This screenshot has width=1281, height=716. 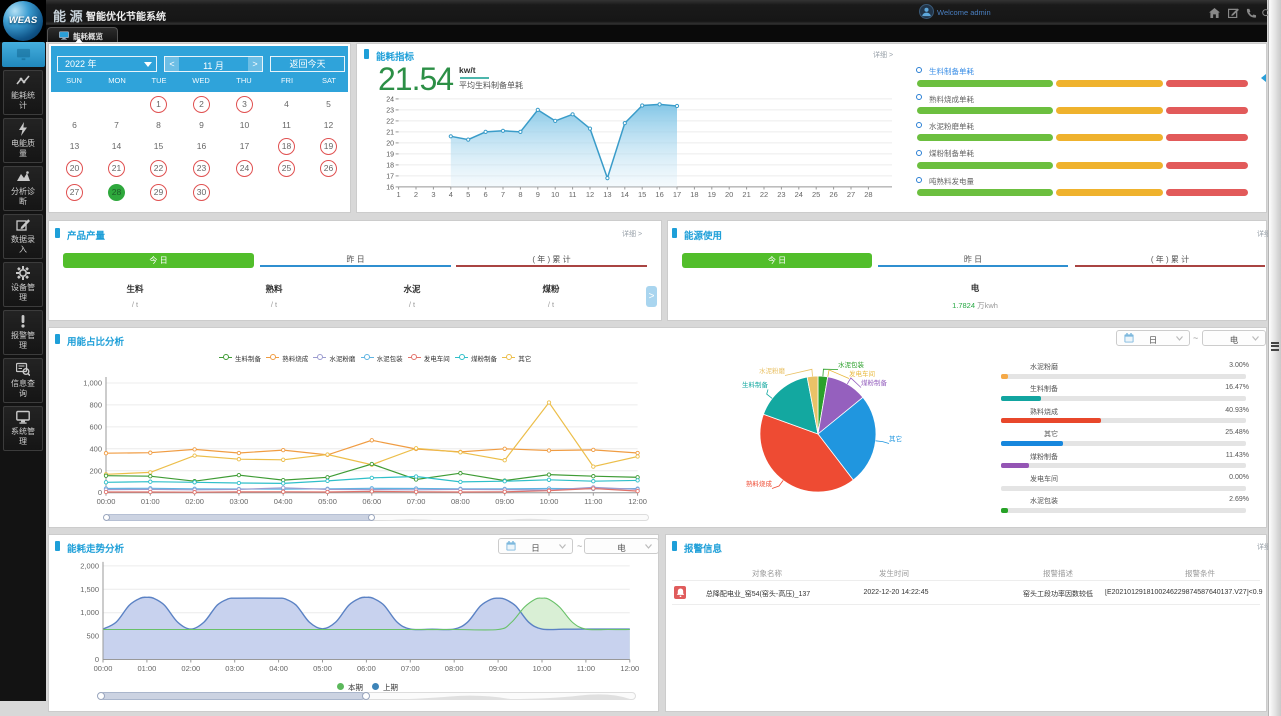 I want to click on svg-text: 5, so click(x=468, y=194).